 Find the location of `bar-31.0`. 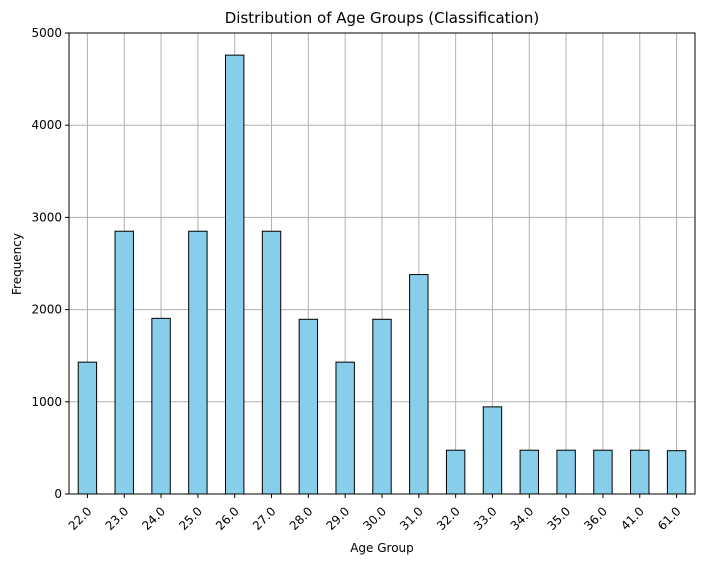

bar-31.0 is located at coordinates (419, 384).